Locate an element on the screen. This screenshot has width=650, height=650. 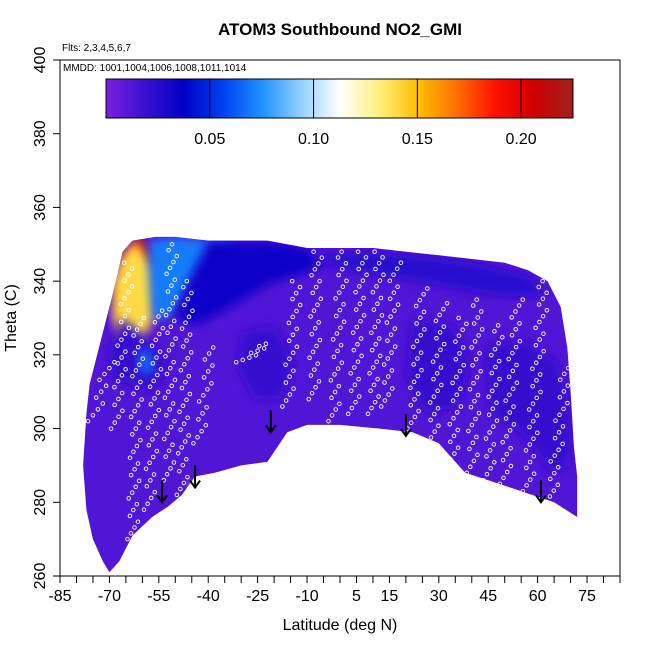
arrow-markers is located at coordinates (351, 457).